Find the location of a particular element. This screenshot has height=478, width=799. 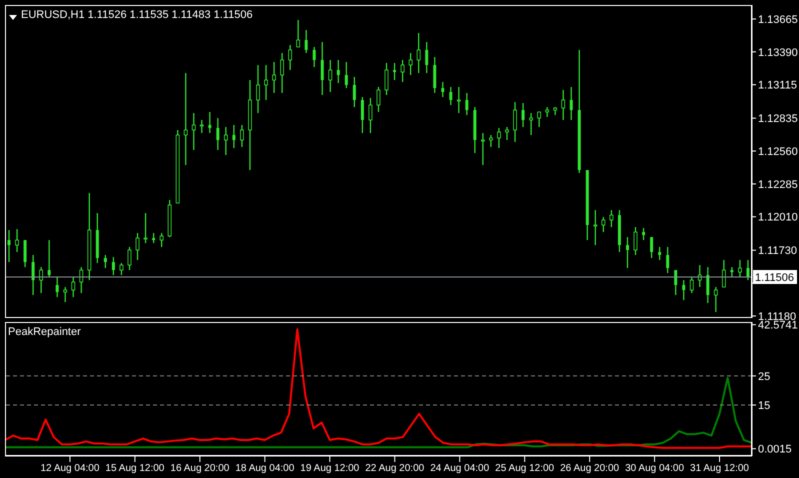

y-tick-label: 0.0015 is located at coordinates (775, 450).